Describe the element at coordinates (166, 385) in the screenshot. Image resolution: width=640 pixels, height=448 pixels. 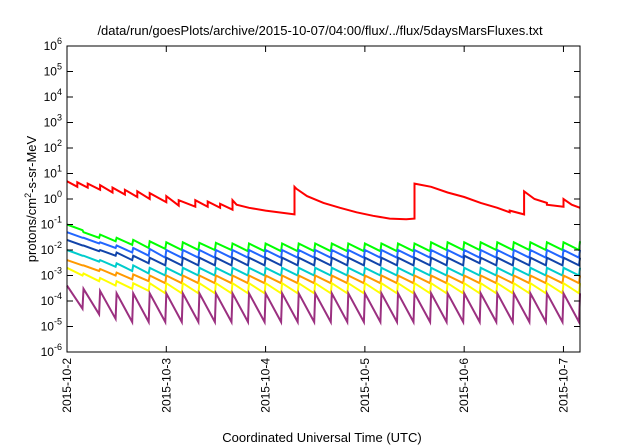
I see `x-tick-label: 2015-10-3` at that location.